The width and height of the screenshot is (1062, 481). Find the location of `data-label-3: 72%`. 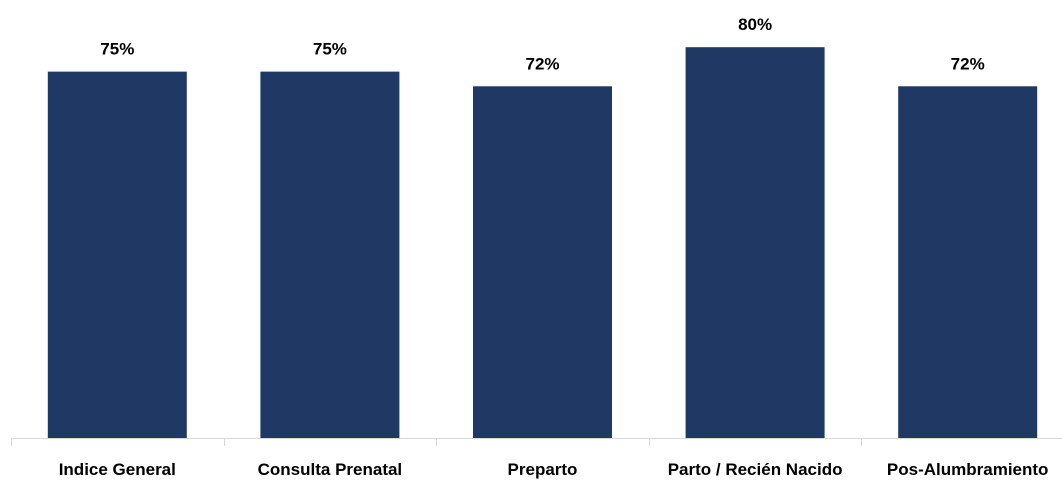

data-label-3: 72% is located at coordinates (542, 63).